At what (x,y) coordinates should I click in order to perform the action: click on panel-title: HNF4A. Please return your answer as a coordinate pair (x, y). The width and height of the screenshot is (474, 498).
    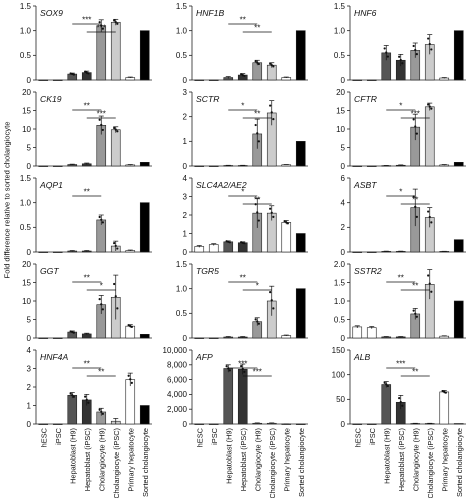
    Looking at the image, I should click on (54, 357).